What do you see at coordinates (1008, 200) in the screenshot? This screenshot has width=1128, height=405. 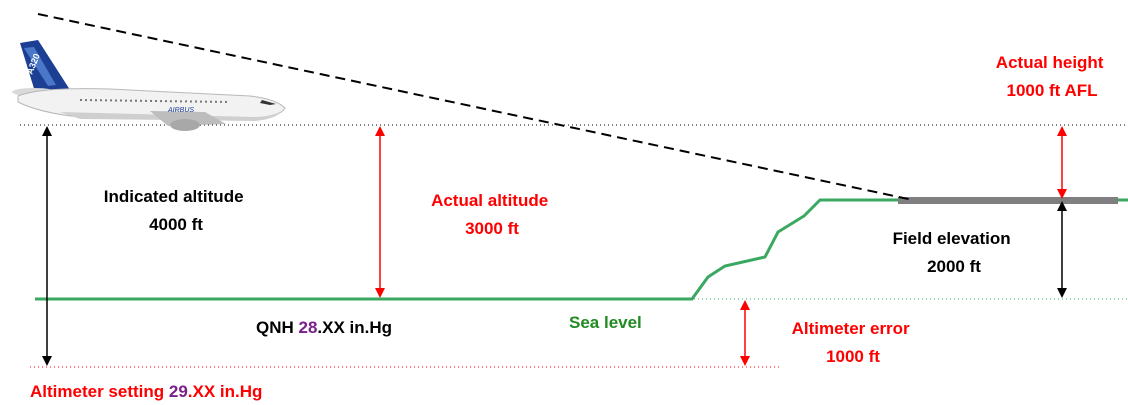 I see `runway` at bounding box center [1008, 200].